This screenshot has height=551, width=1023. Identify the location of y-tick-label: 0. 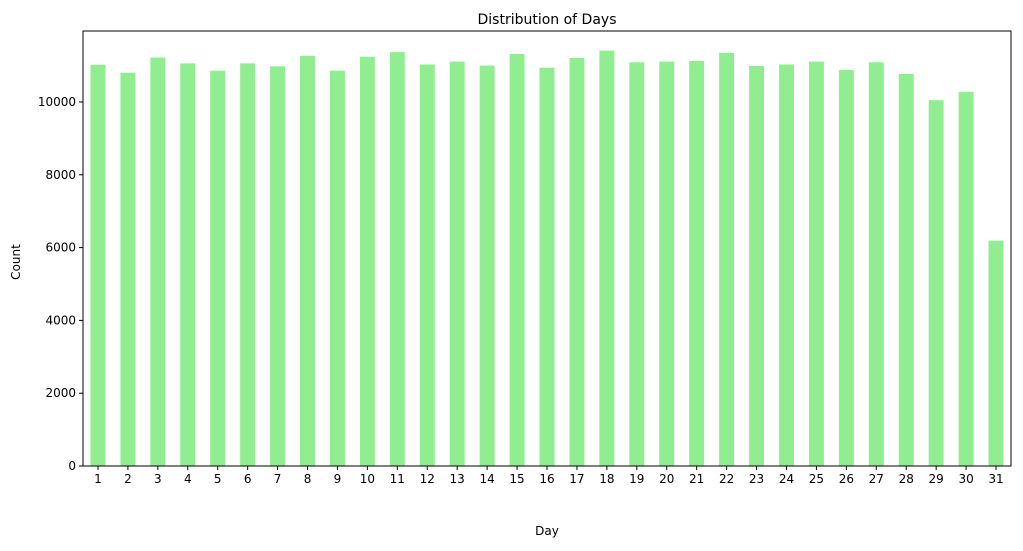
(72, 466).